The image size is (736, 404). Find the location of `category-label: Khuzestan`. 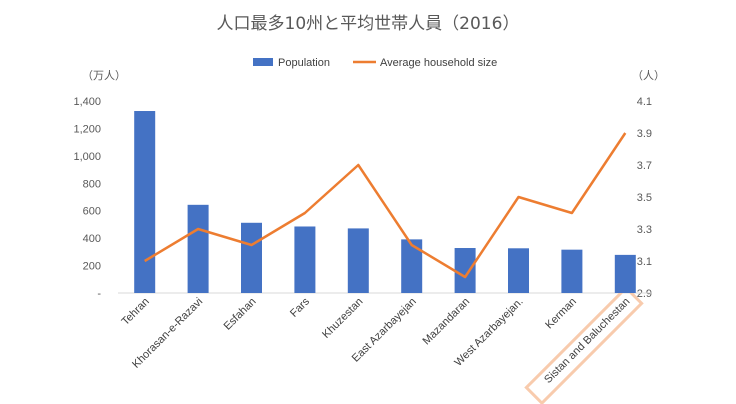

category-label: Khuzestan is located at coordinates (342, 318).